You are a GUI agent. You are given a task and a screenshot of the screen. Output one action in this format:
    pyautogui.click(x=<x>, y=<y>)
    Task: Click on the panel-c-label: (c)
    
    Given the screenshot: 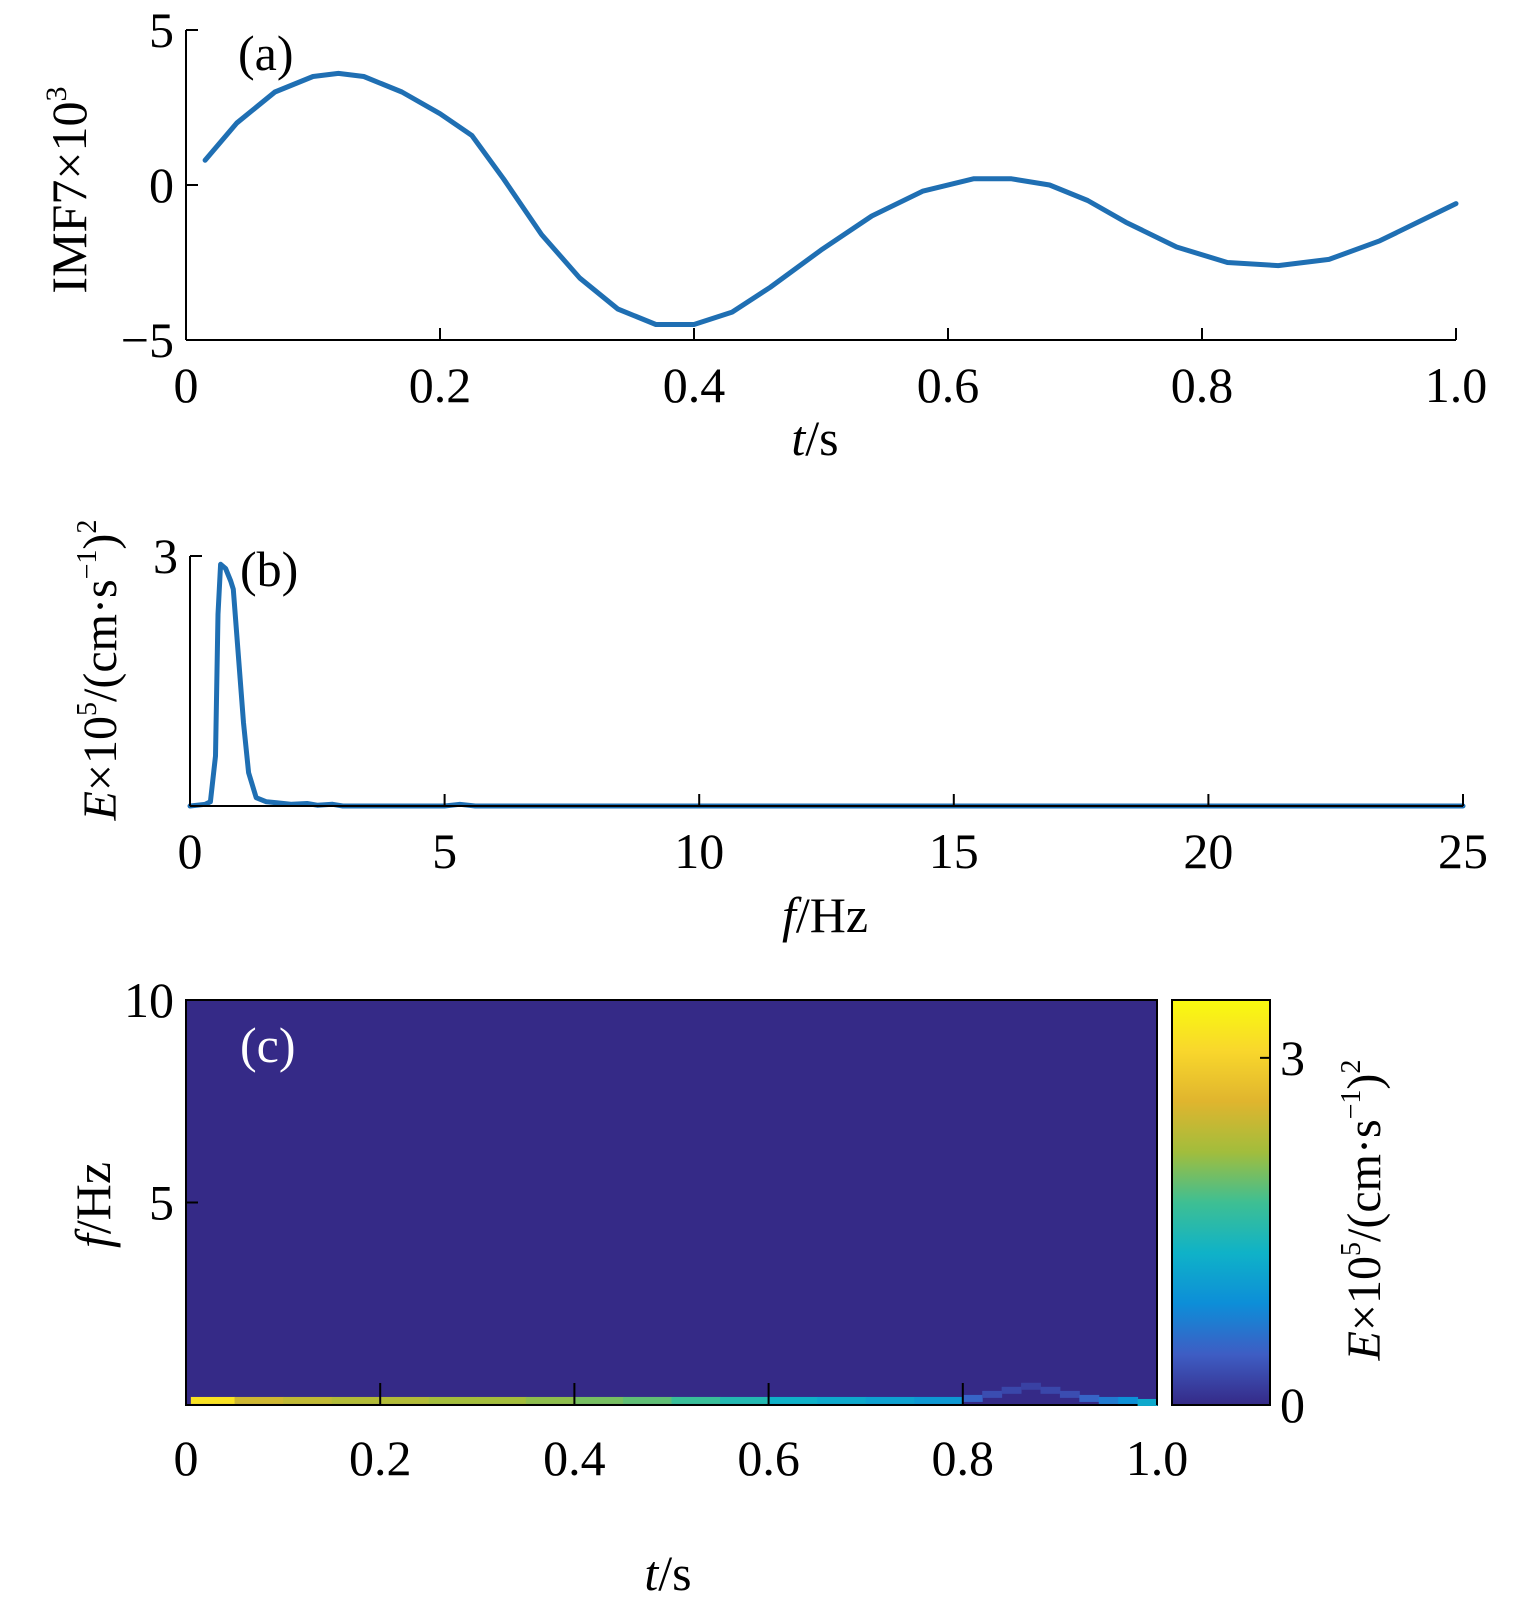 What is the action you would take?
    pyautogui.click(x=268, y=1045)
    